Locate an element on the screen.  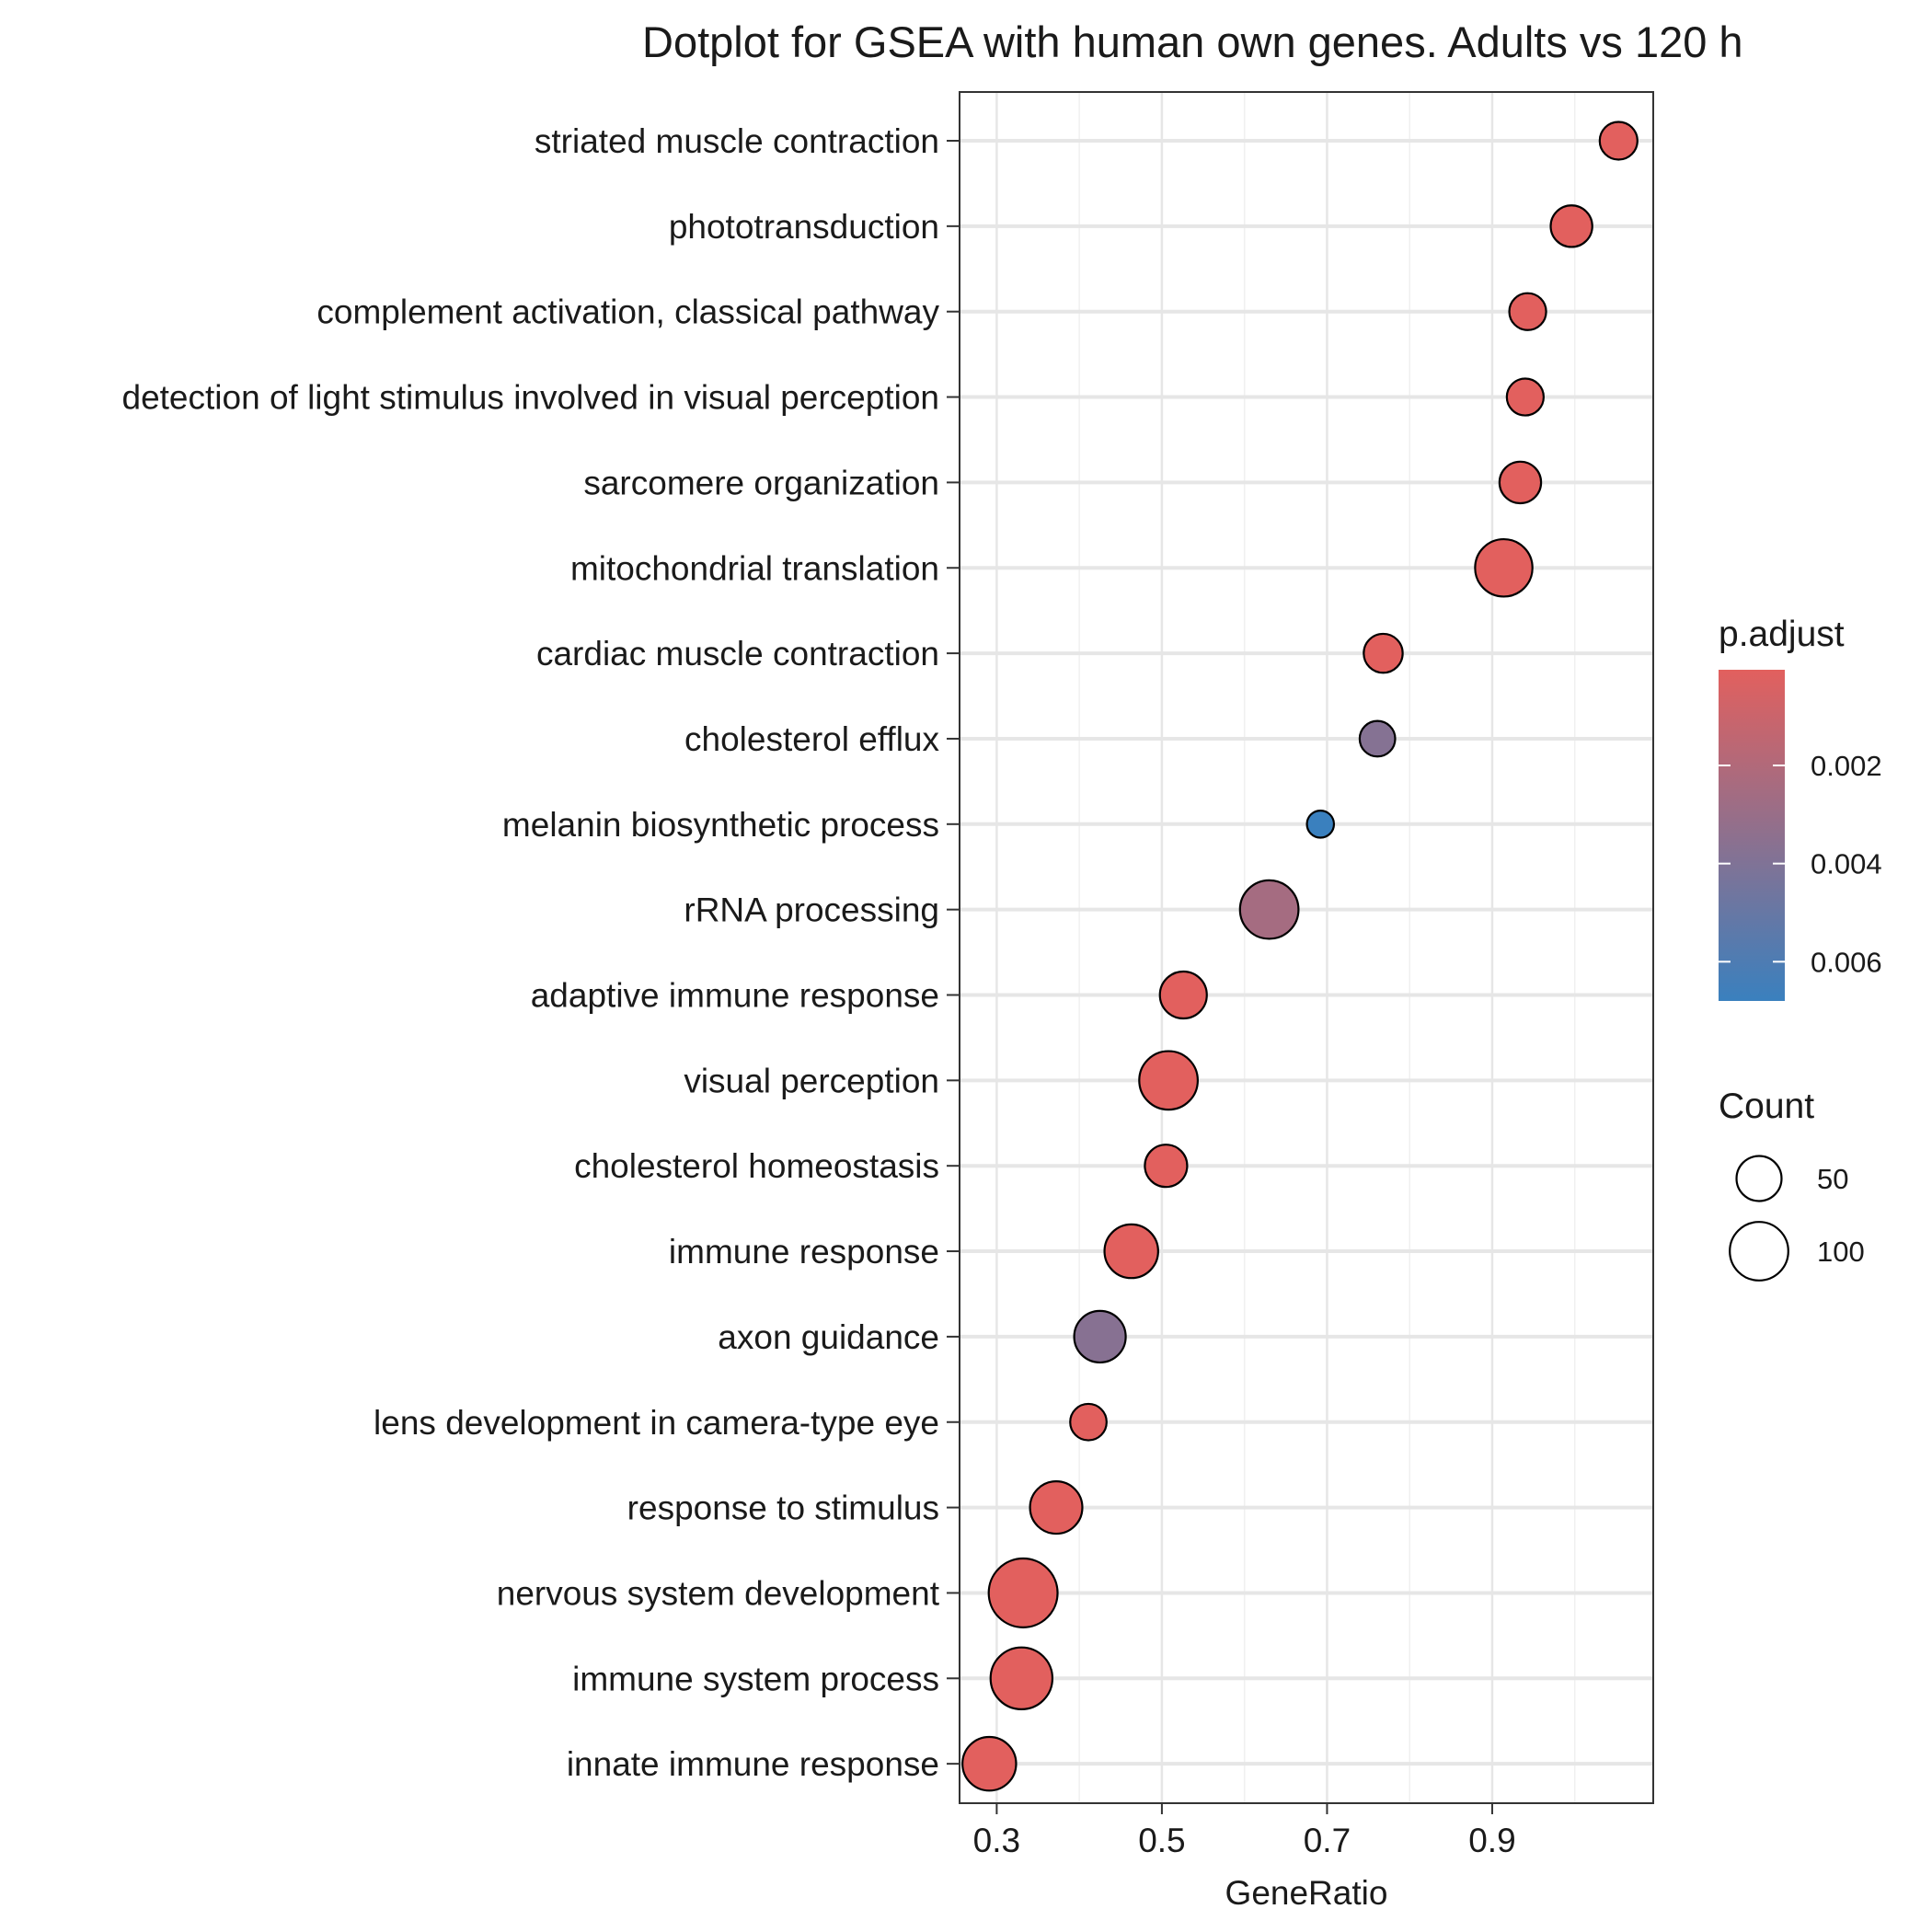
y-tick-label: visual perception is located at coordinates (811, 1080).